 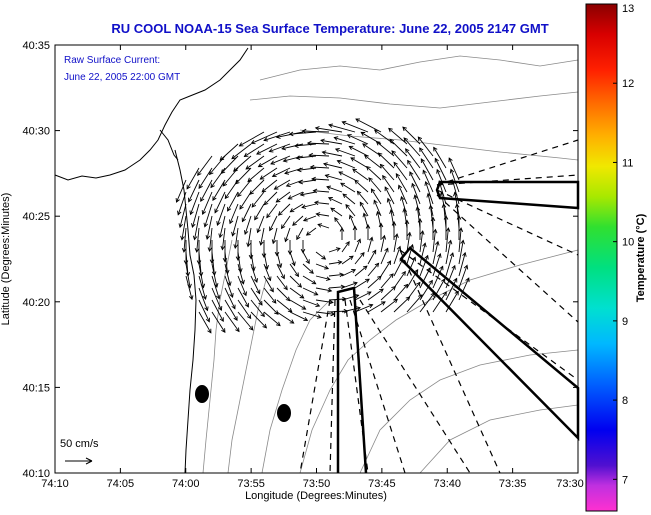 I want to click on scale-arrow, so click(x=79, y=461).